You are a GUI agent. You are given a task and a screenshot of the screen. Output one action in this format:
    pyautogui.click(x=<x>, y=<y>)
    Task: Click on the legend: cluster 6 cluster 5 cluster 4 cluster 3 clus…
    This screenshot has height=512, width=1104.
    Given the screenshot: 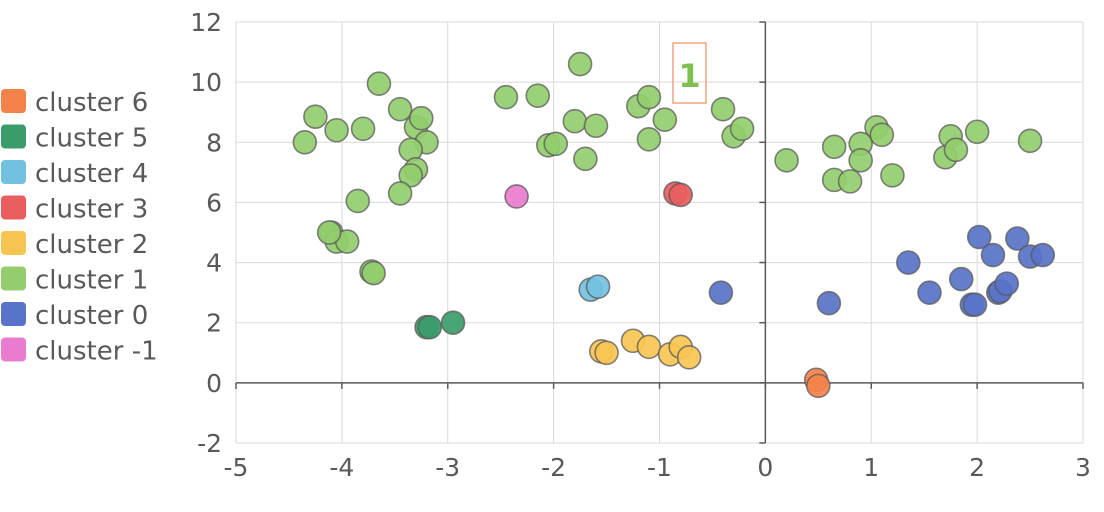 What is the action you would take?
    pyautogui.click(x=79, y=227)
    